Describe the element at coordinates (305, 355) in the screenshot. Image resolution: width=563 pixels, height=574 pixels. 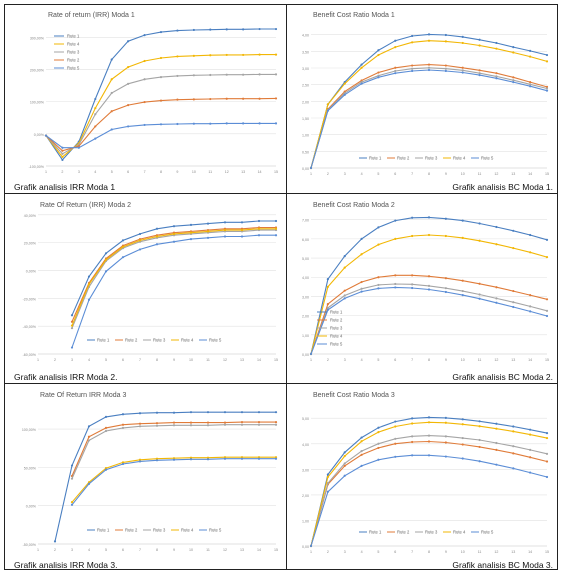
I see `y-tick-label: 0,00` at that location.